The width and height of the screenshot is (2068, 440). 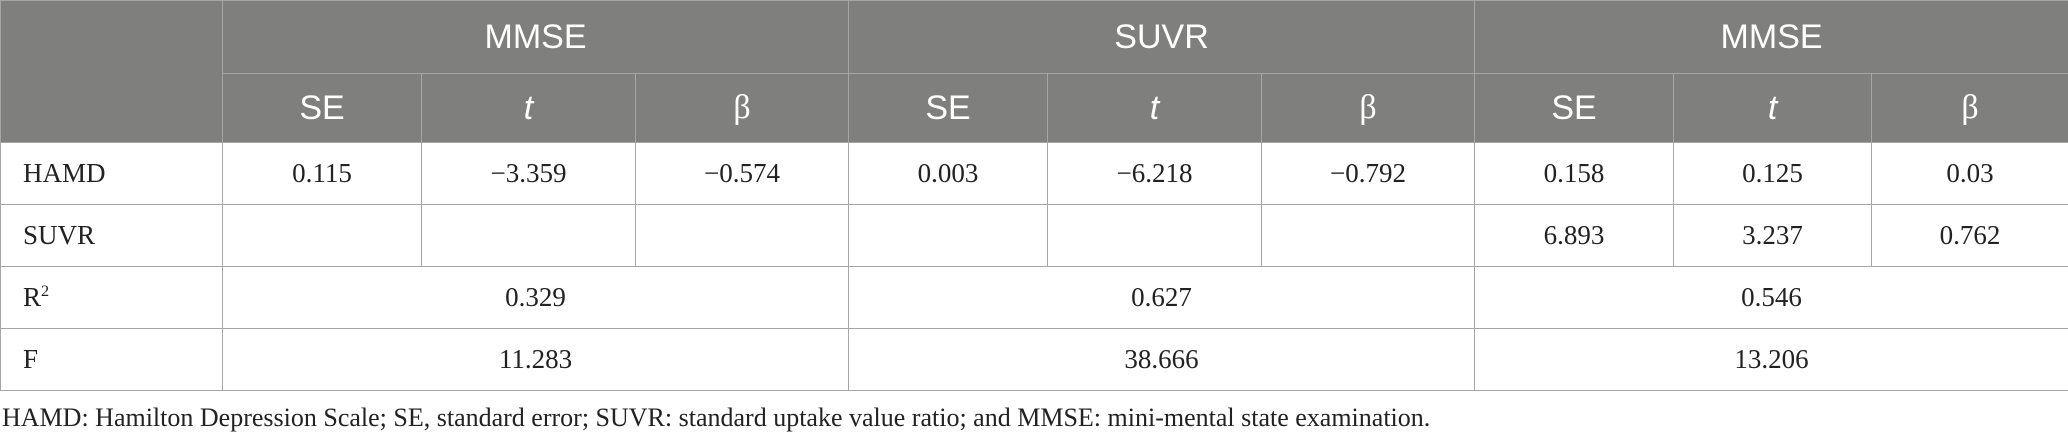 I want to click on table-cell: 0.762, so click(x=1969, y=235).